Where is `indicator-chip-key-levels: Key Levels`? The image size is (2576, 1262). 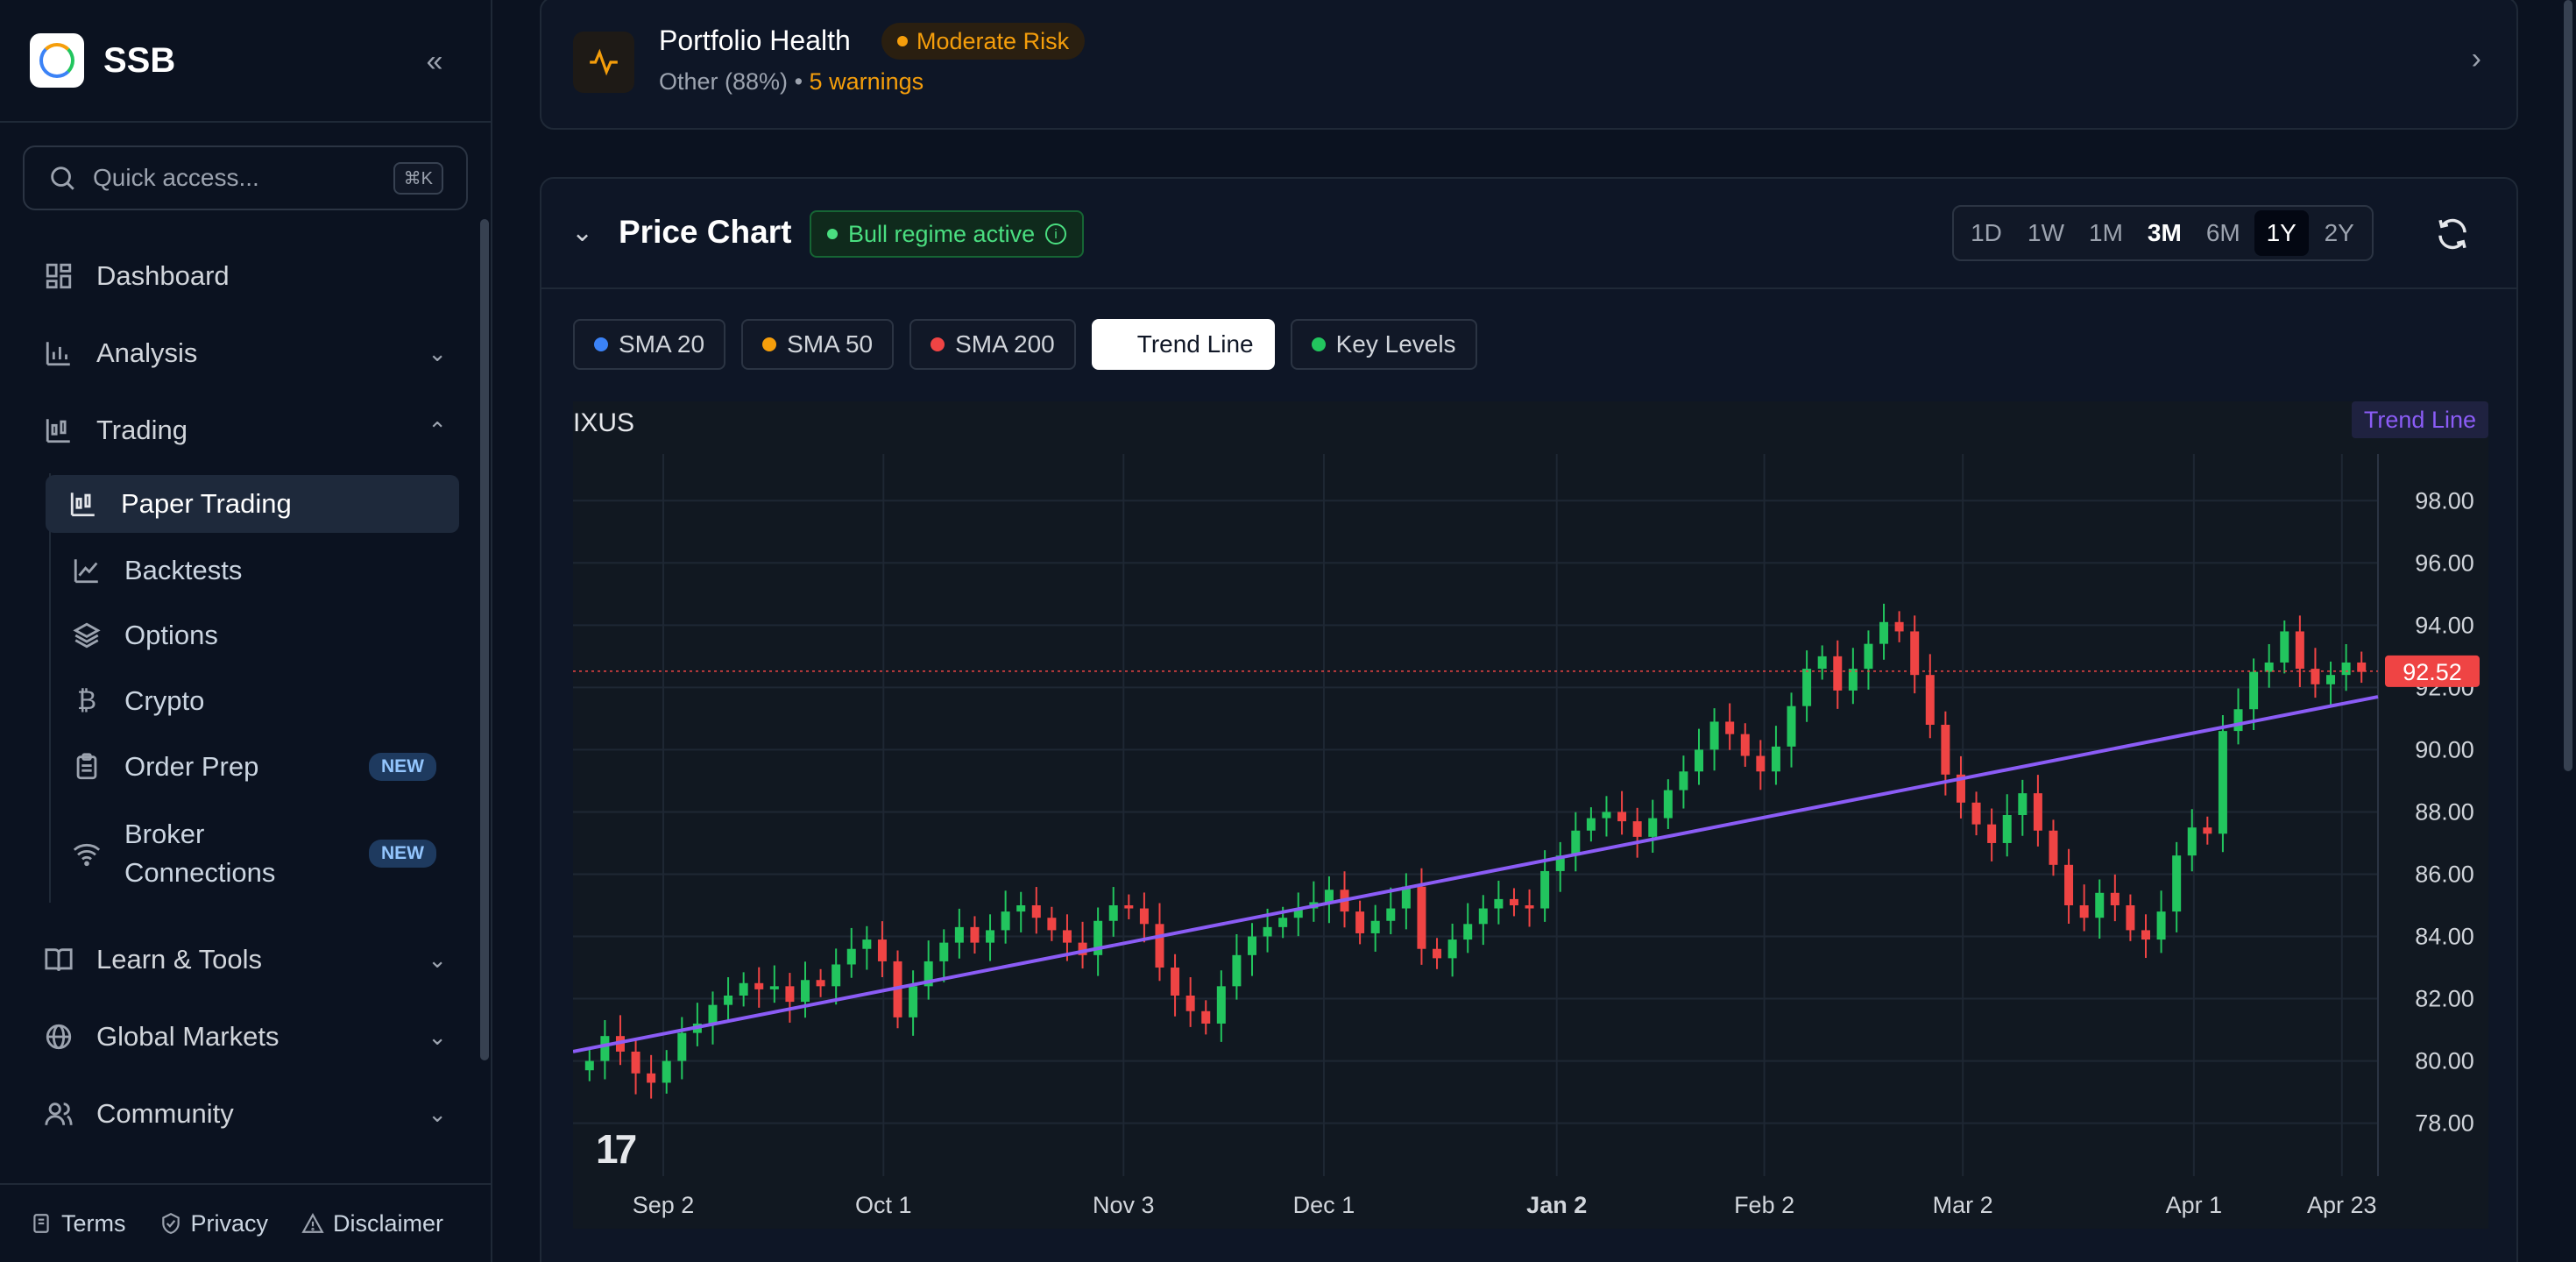
indicator-chip-key-levels: Key Levels is located at coordinates (1383, 344).